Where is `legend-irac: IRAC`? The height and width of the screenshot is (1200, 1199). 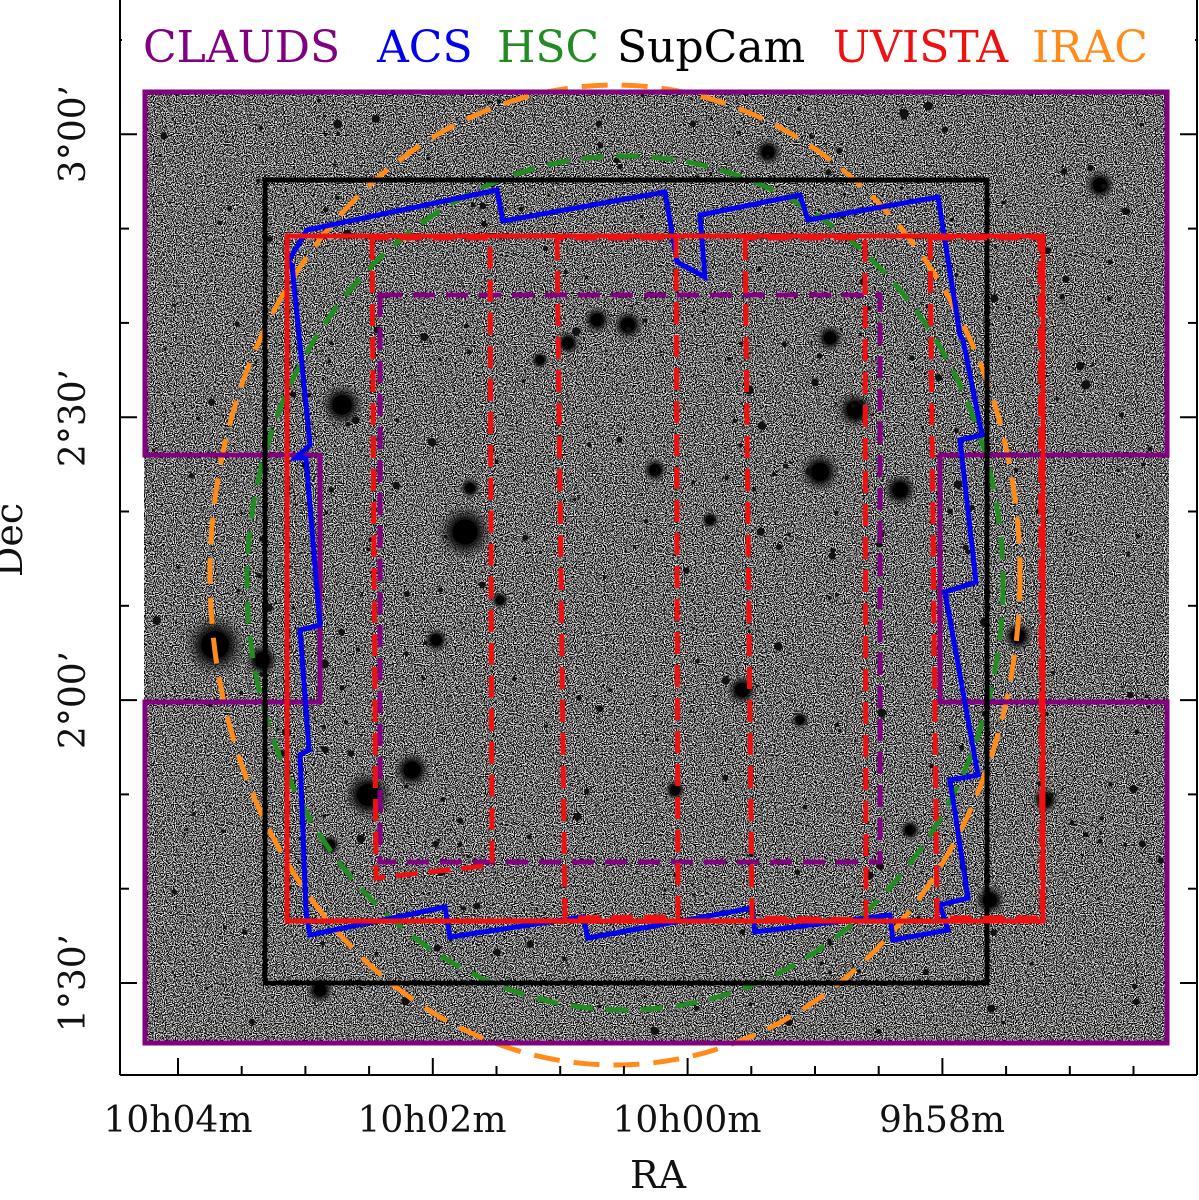 legend-irac: IRAC is located at coordinates (1090, 47).